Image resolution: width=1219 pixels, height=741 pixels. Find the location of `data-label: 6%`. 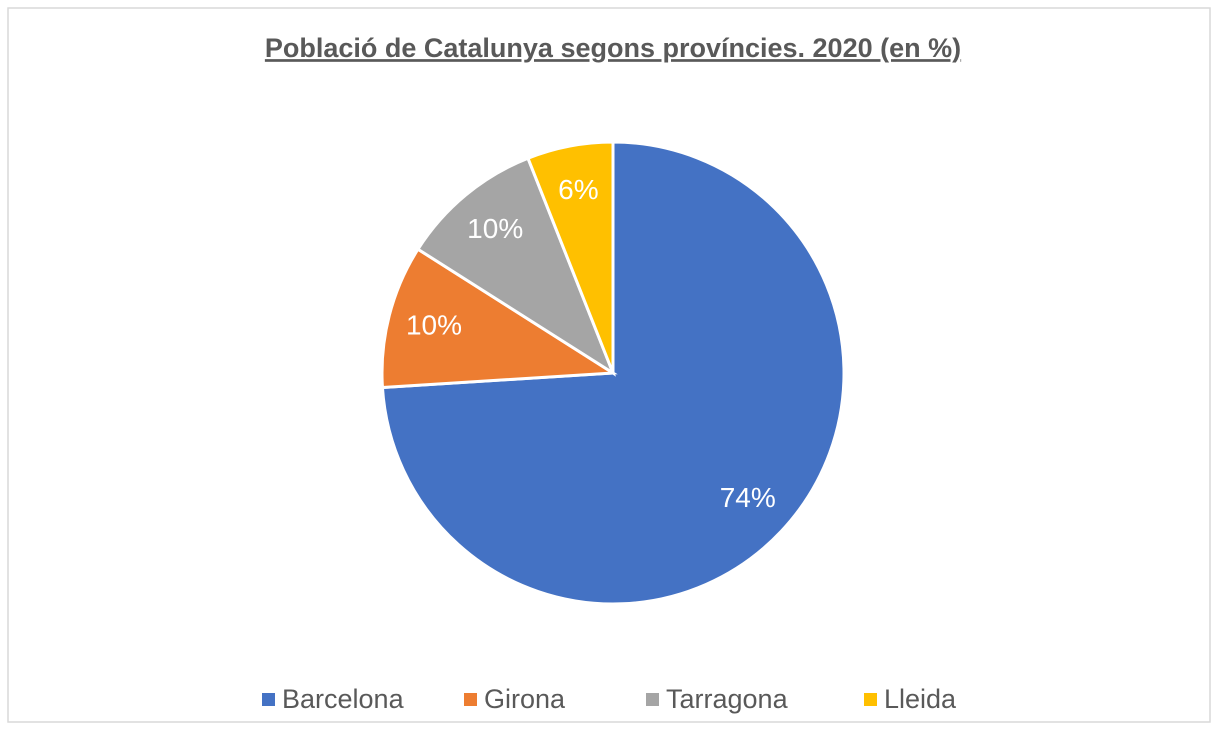

data-label: 6% is located at coordinates (578, 189).